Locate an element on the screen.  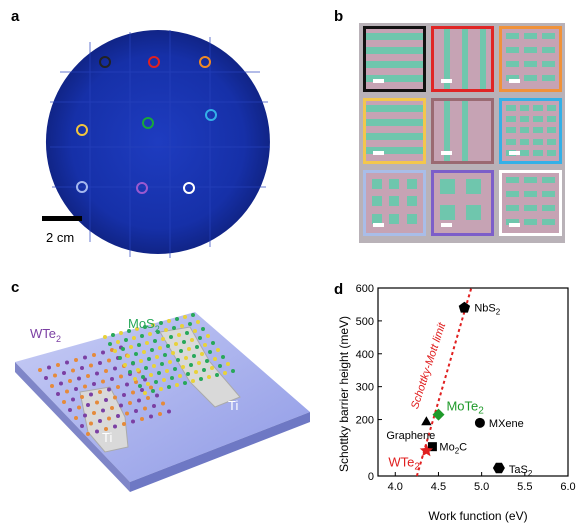
substrate-side-left is located at coordinates (72, 427).